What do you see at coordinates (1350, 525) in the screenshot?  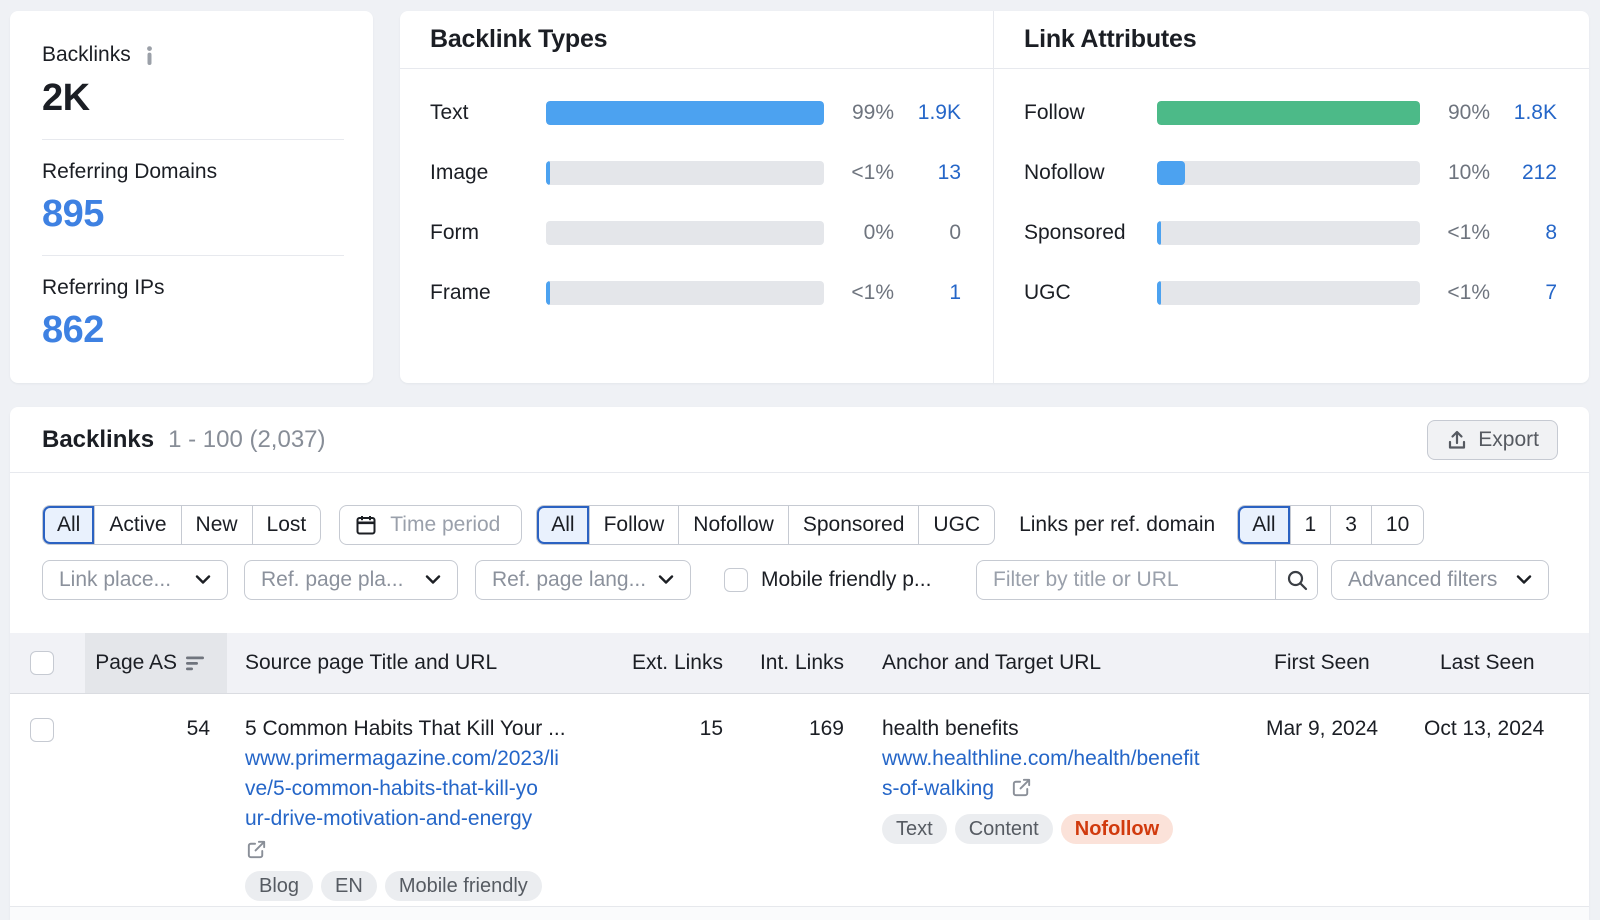 I see `lpd-3: 3` at bounding box center [1350, 525].